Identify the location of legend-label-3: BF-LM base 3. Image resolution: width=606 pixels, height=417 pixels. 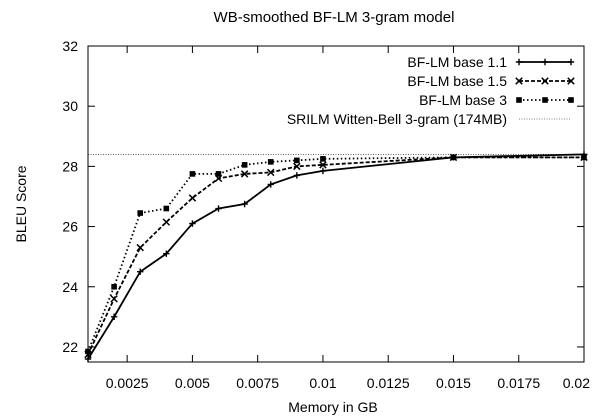
(463, 100).